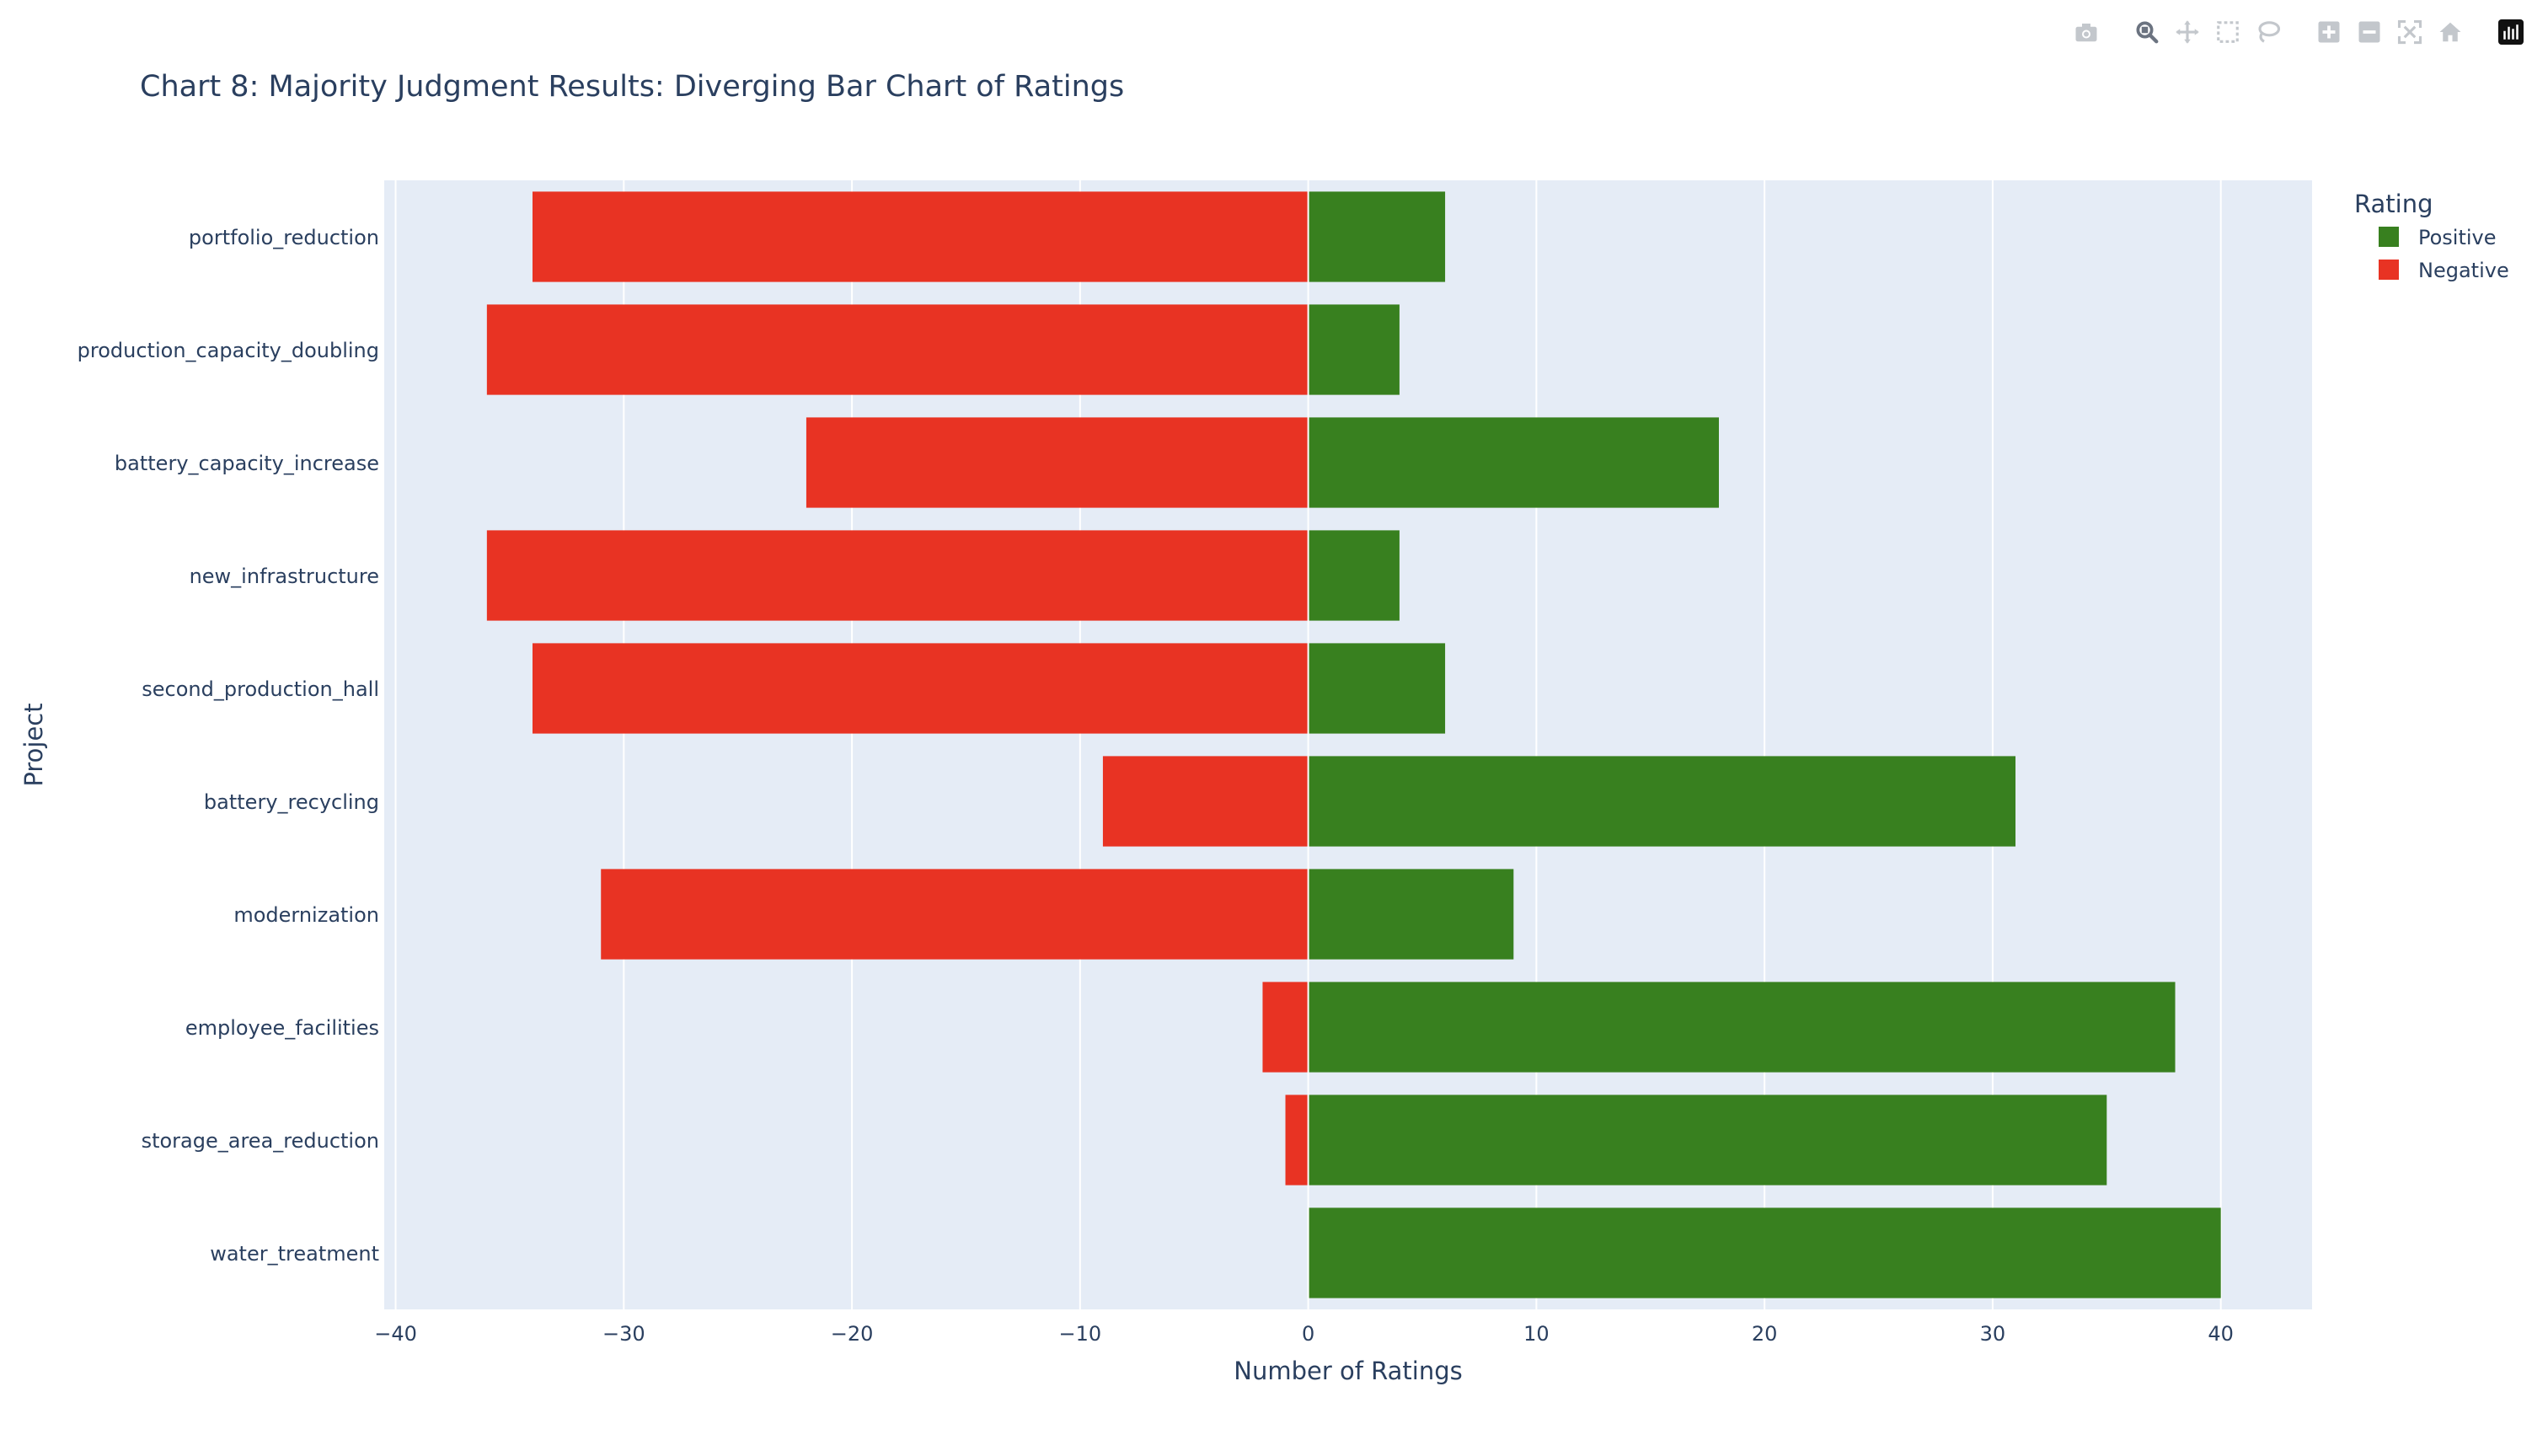  Describe the element at coordinates (2389, 270) in the screenshot. I see `legend-swatch-negative` at that location.